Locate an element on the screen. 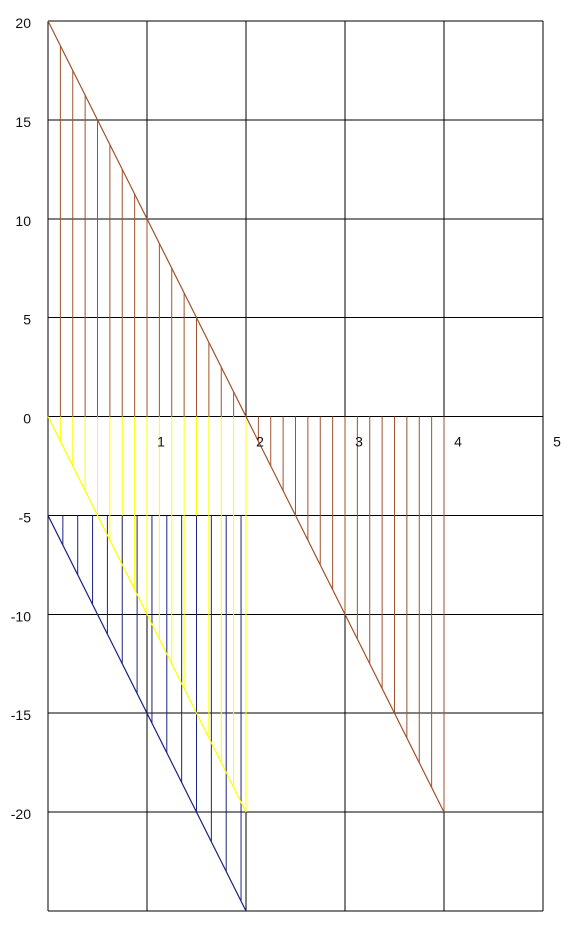 Image resolution: width=585 pixels, height=929 pixels. series-1-line is located at coordinates (345, 614).